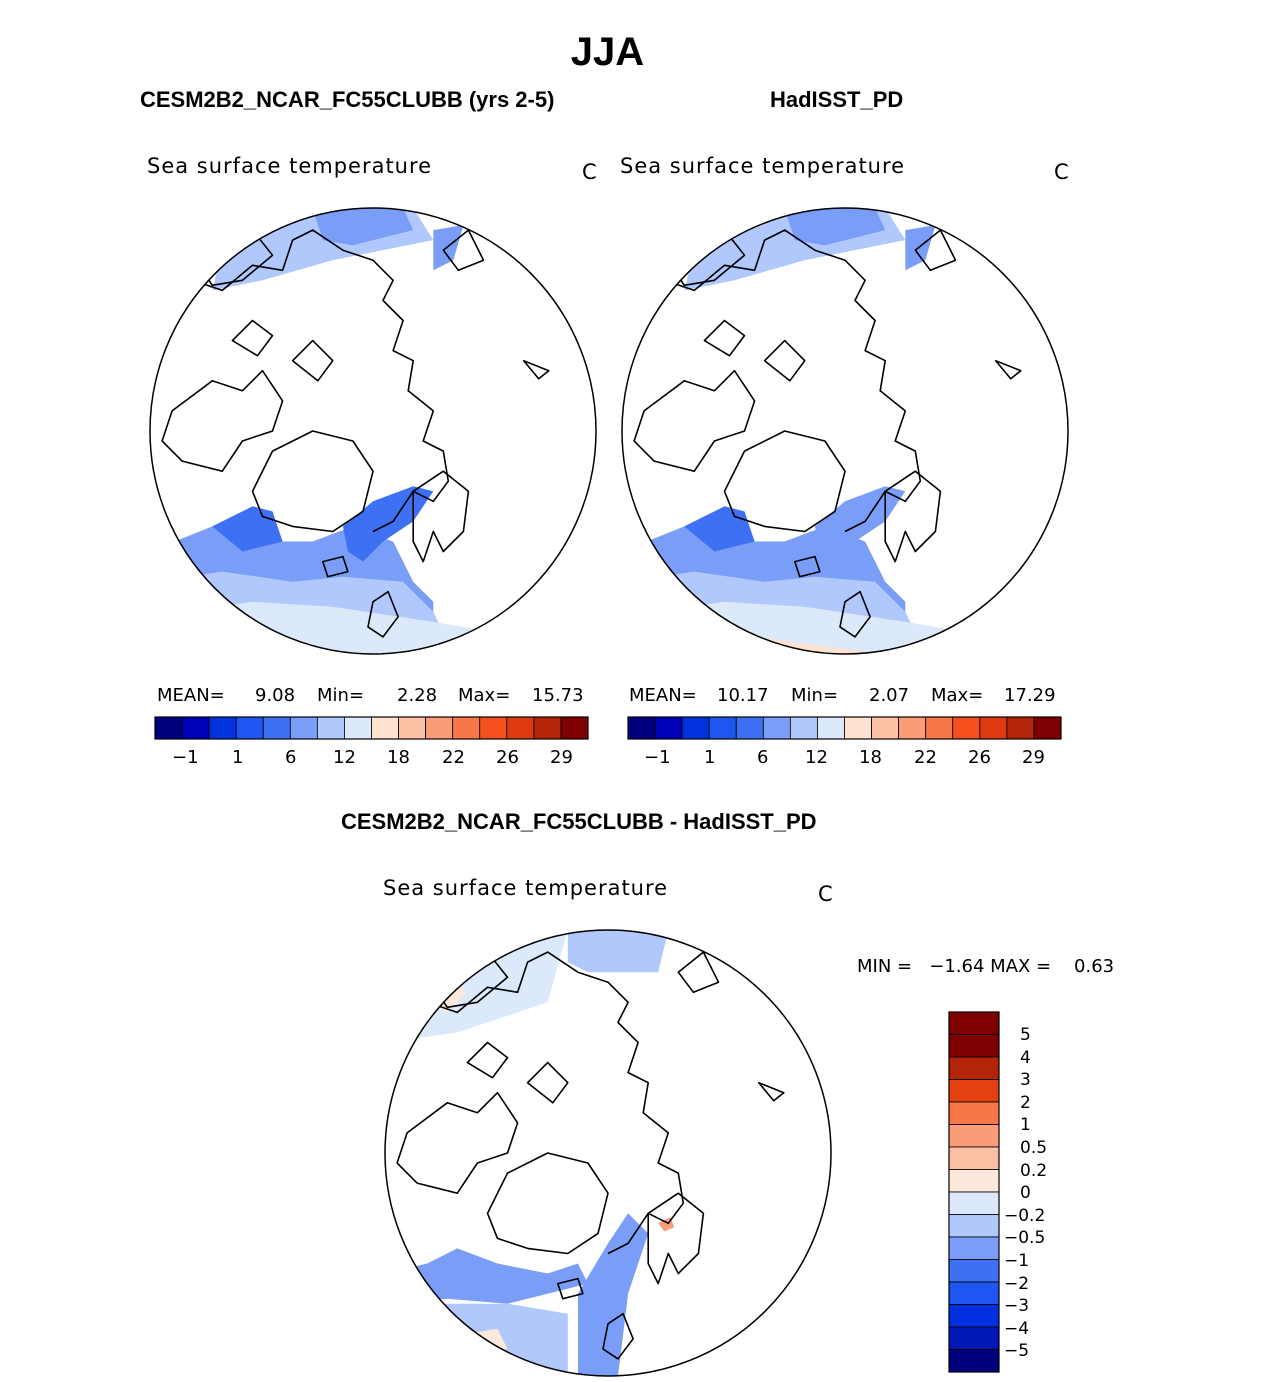  Describe the element at coordinates (825, 894) in the screenshot. I see `difference-units-label: C` at that location.